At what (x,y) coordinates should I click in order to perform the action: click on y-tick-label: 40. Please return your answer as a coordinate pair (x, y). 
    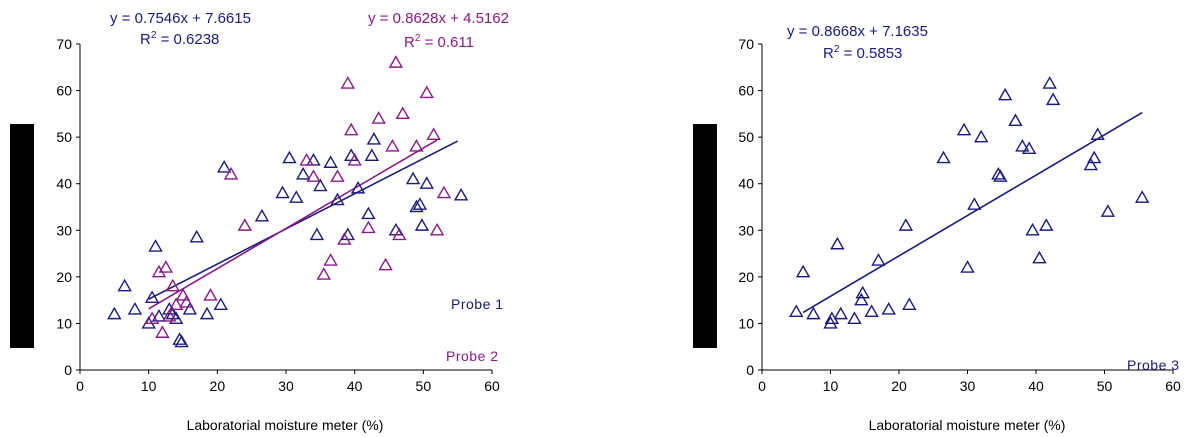
    Looking at the image, I should click on (64, 184).